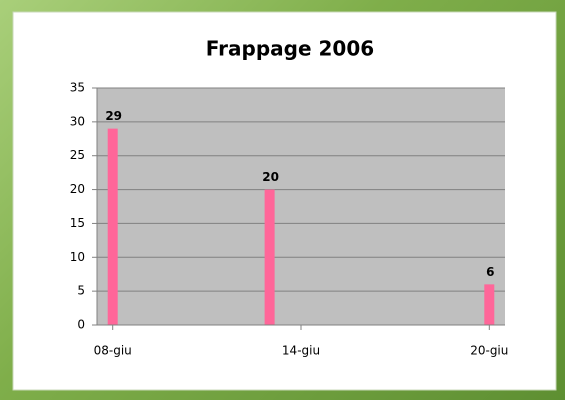 The image size is (565, 400). Describe the element at coordinates (301, 351) in the screenshot. I see `x-tick-label: 14-giu` at that location.